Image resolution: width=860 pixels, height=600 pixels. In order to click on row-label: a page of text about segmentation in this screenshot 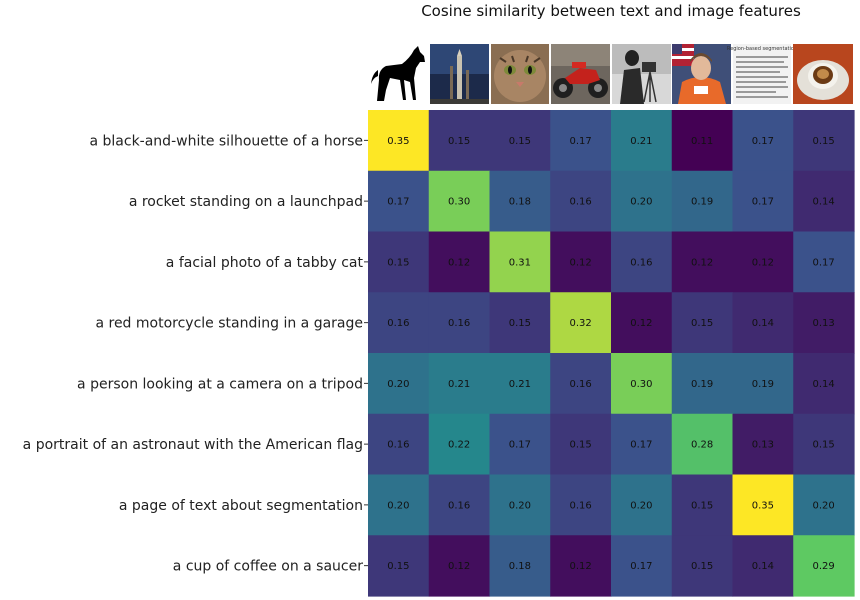, I will do `click(241, 506)`.